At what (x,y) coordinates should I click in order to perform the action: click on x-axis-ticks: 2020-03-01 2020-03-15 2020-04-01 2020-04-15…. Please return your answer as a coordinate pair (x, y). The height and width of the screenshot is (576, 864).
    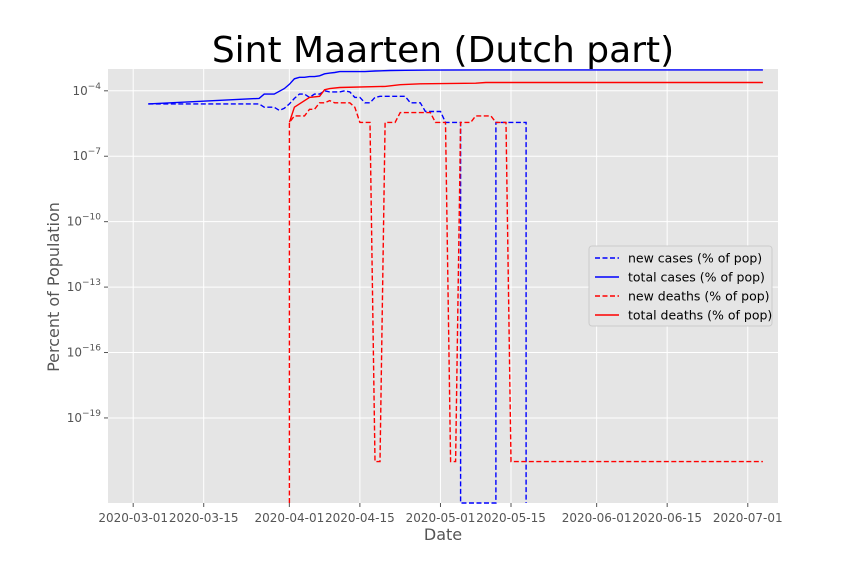
    Looking at the image, I should click on (440, 514).